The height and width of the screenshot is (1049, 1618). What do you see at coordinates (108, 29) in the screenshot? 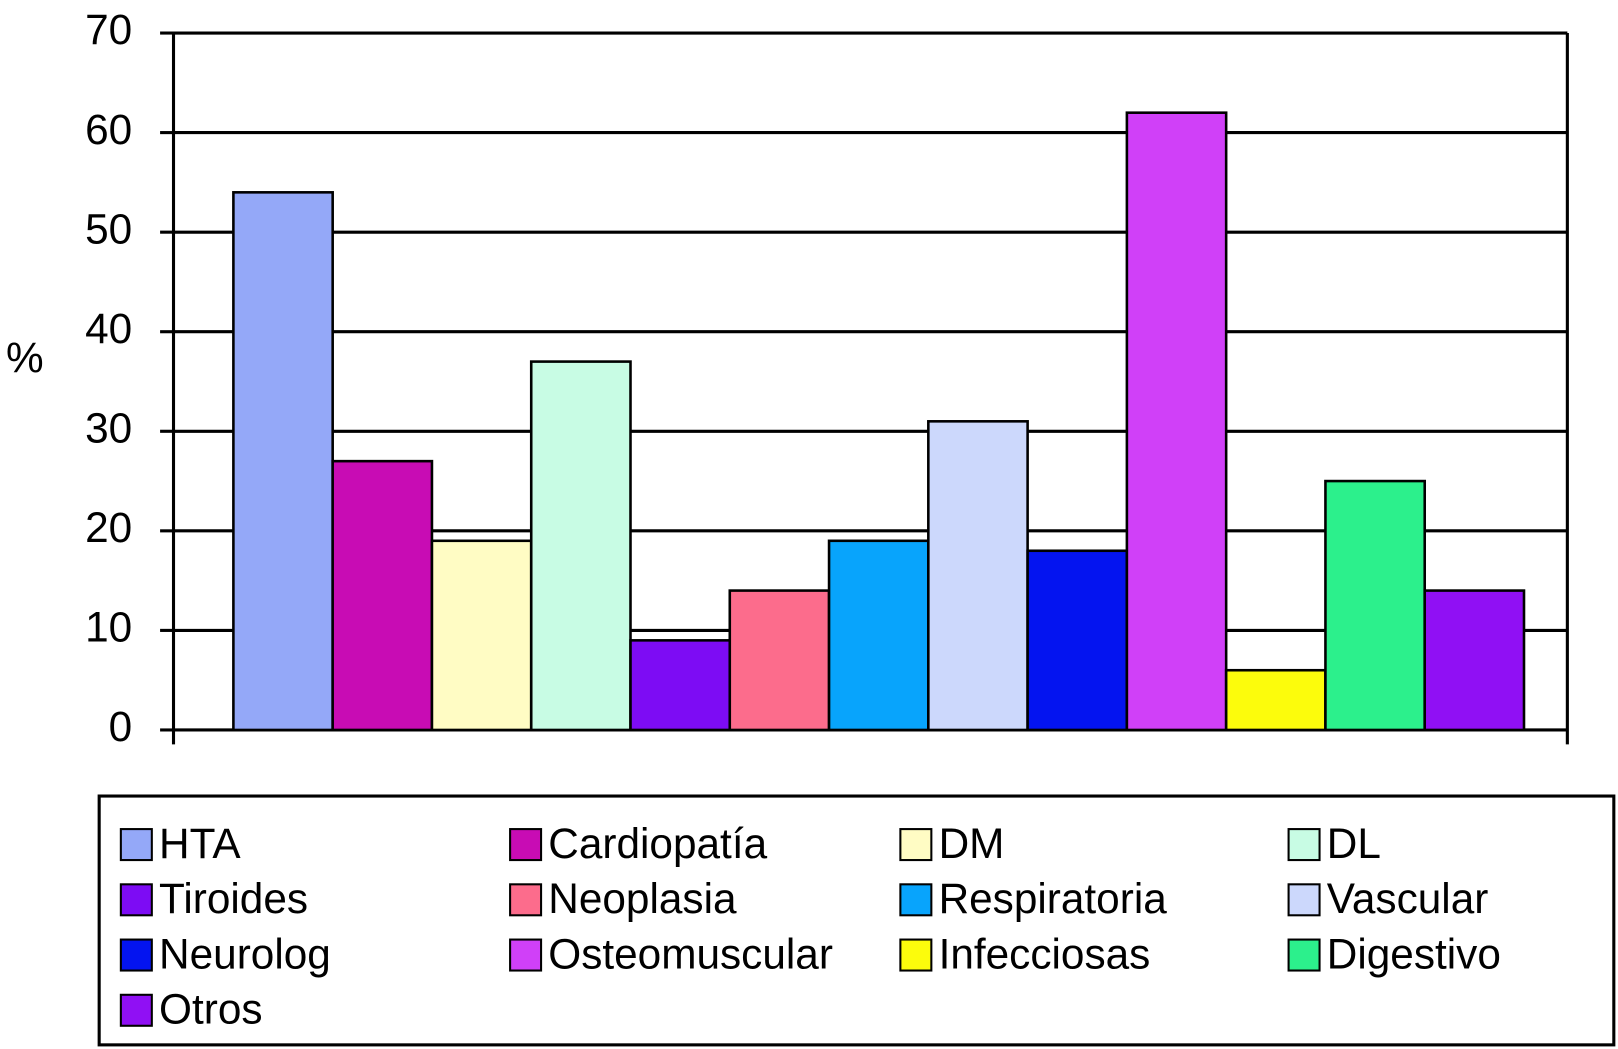
I see `y-tick-label: 70` at bounding box center [108, 29].